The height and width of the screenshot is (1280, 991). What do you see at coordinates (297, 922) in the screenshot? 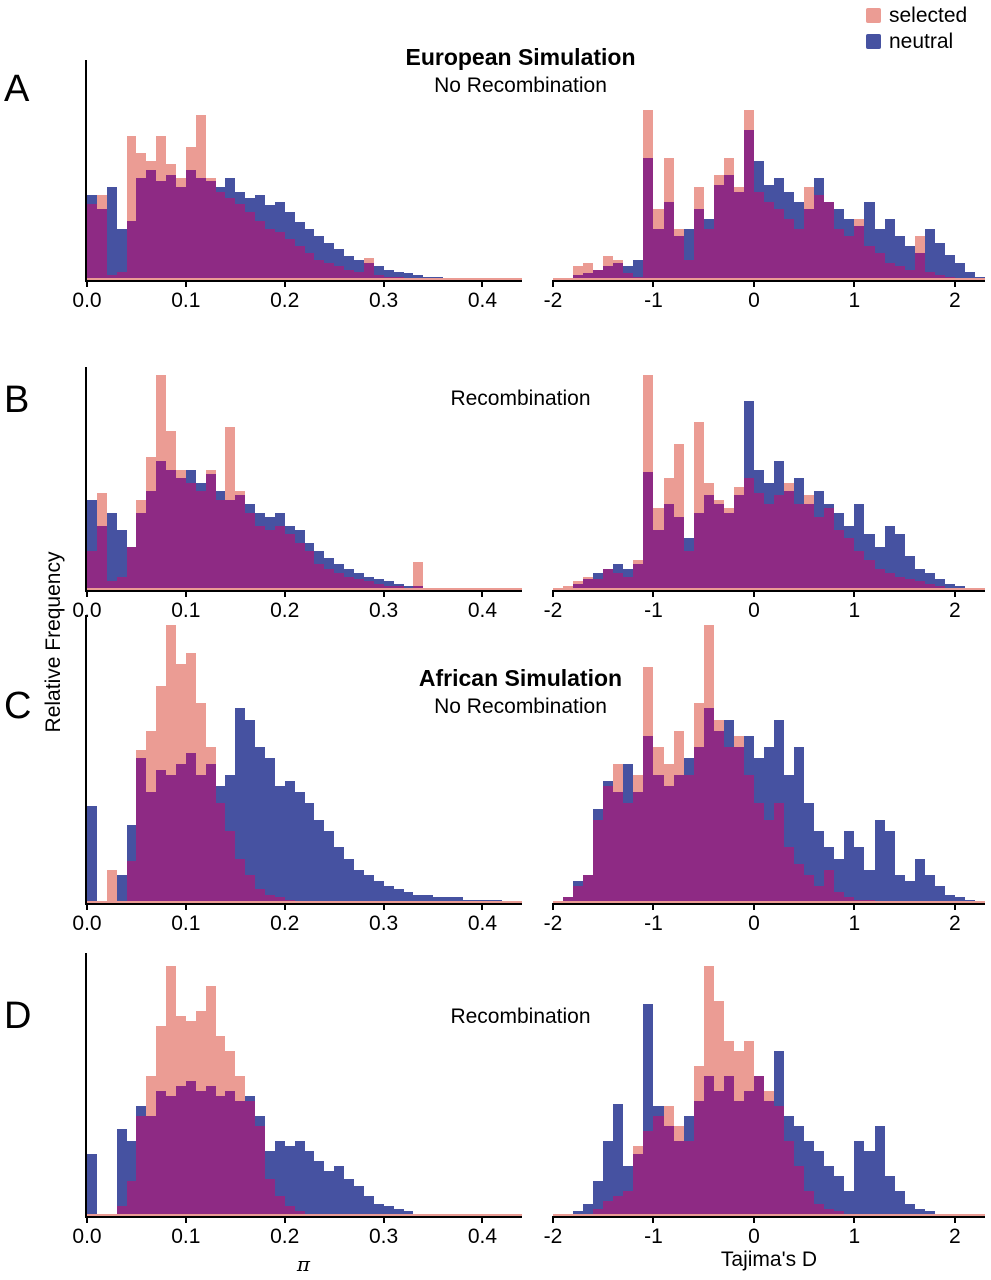
I see `x-axis: 0.0 0.1 0.2 0.3 0.4` at bounding box center [297, 922].